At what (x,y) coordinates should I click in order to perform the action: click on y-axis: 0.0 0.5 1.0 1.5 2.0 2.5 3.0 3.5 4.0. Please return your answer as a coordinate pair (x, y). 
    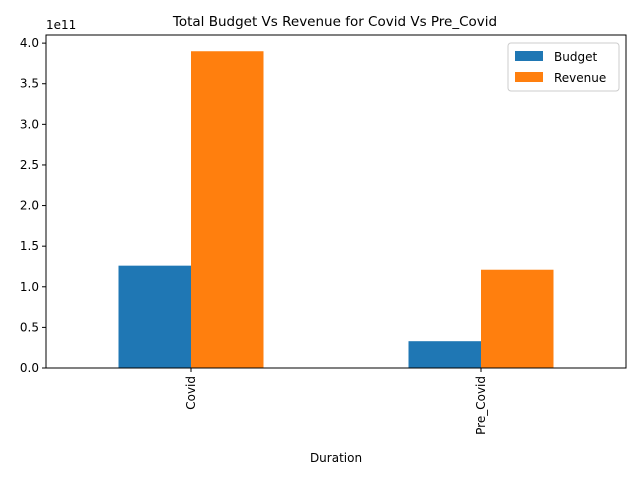
    Looking at the image, I should click on (33, 205).